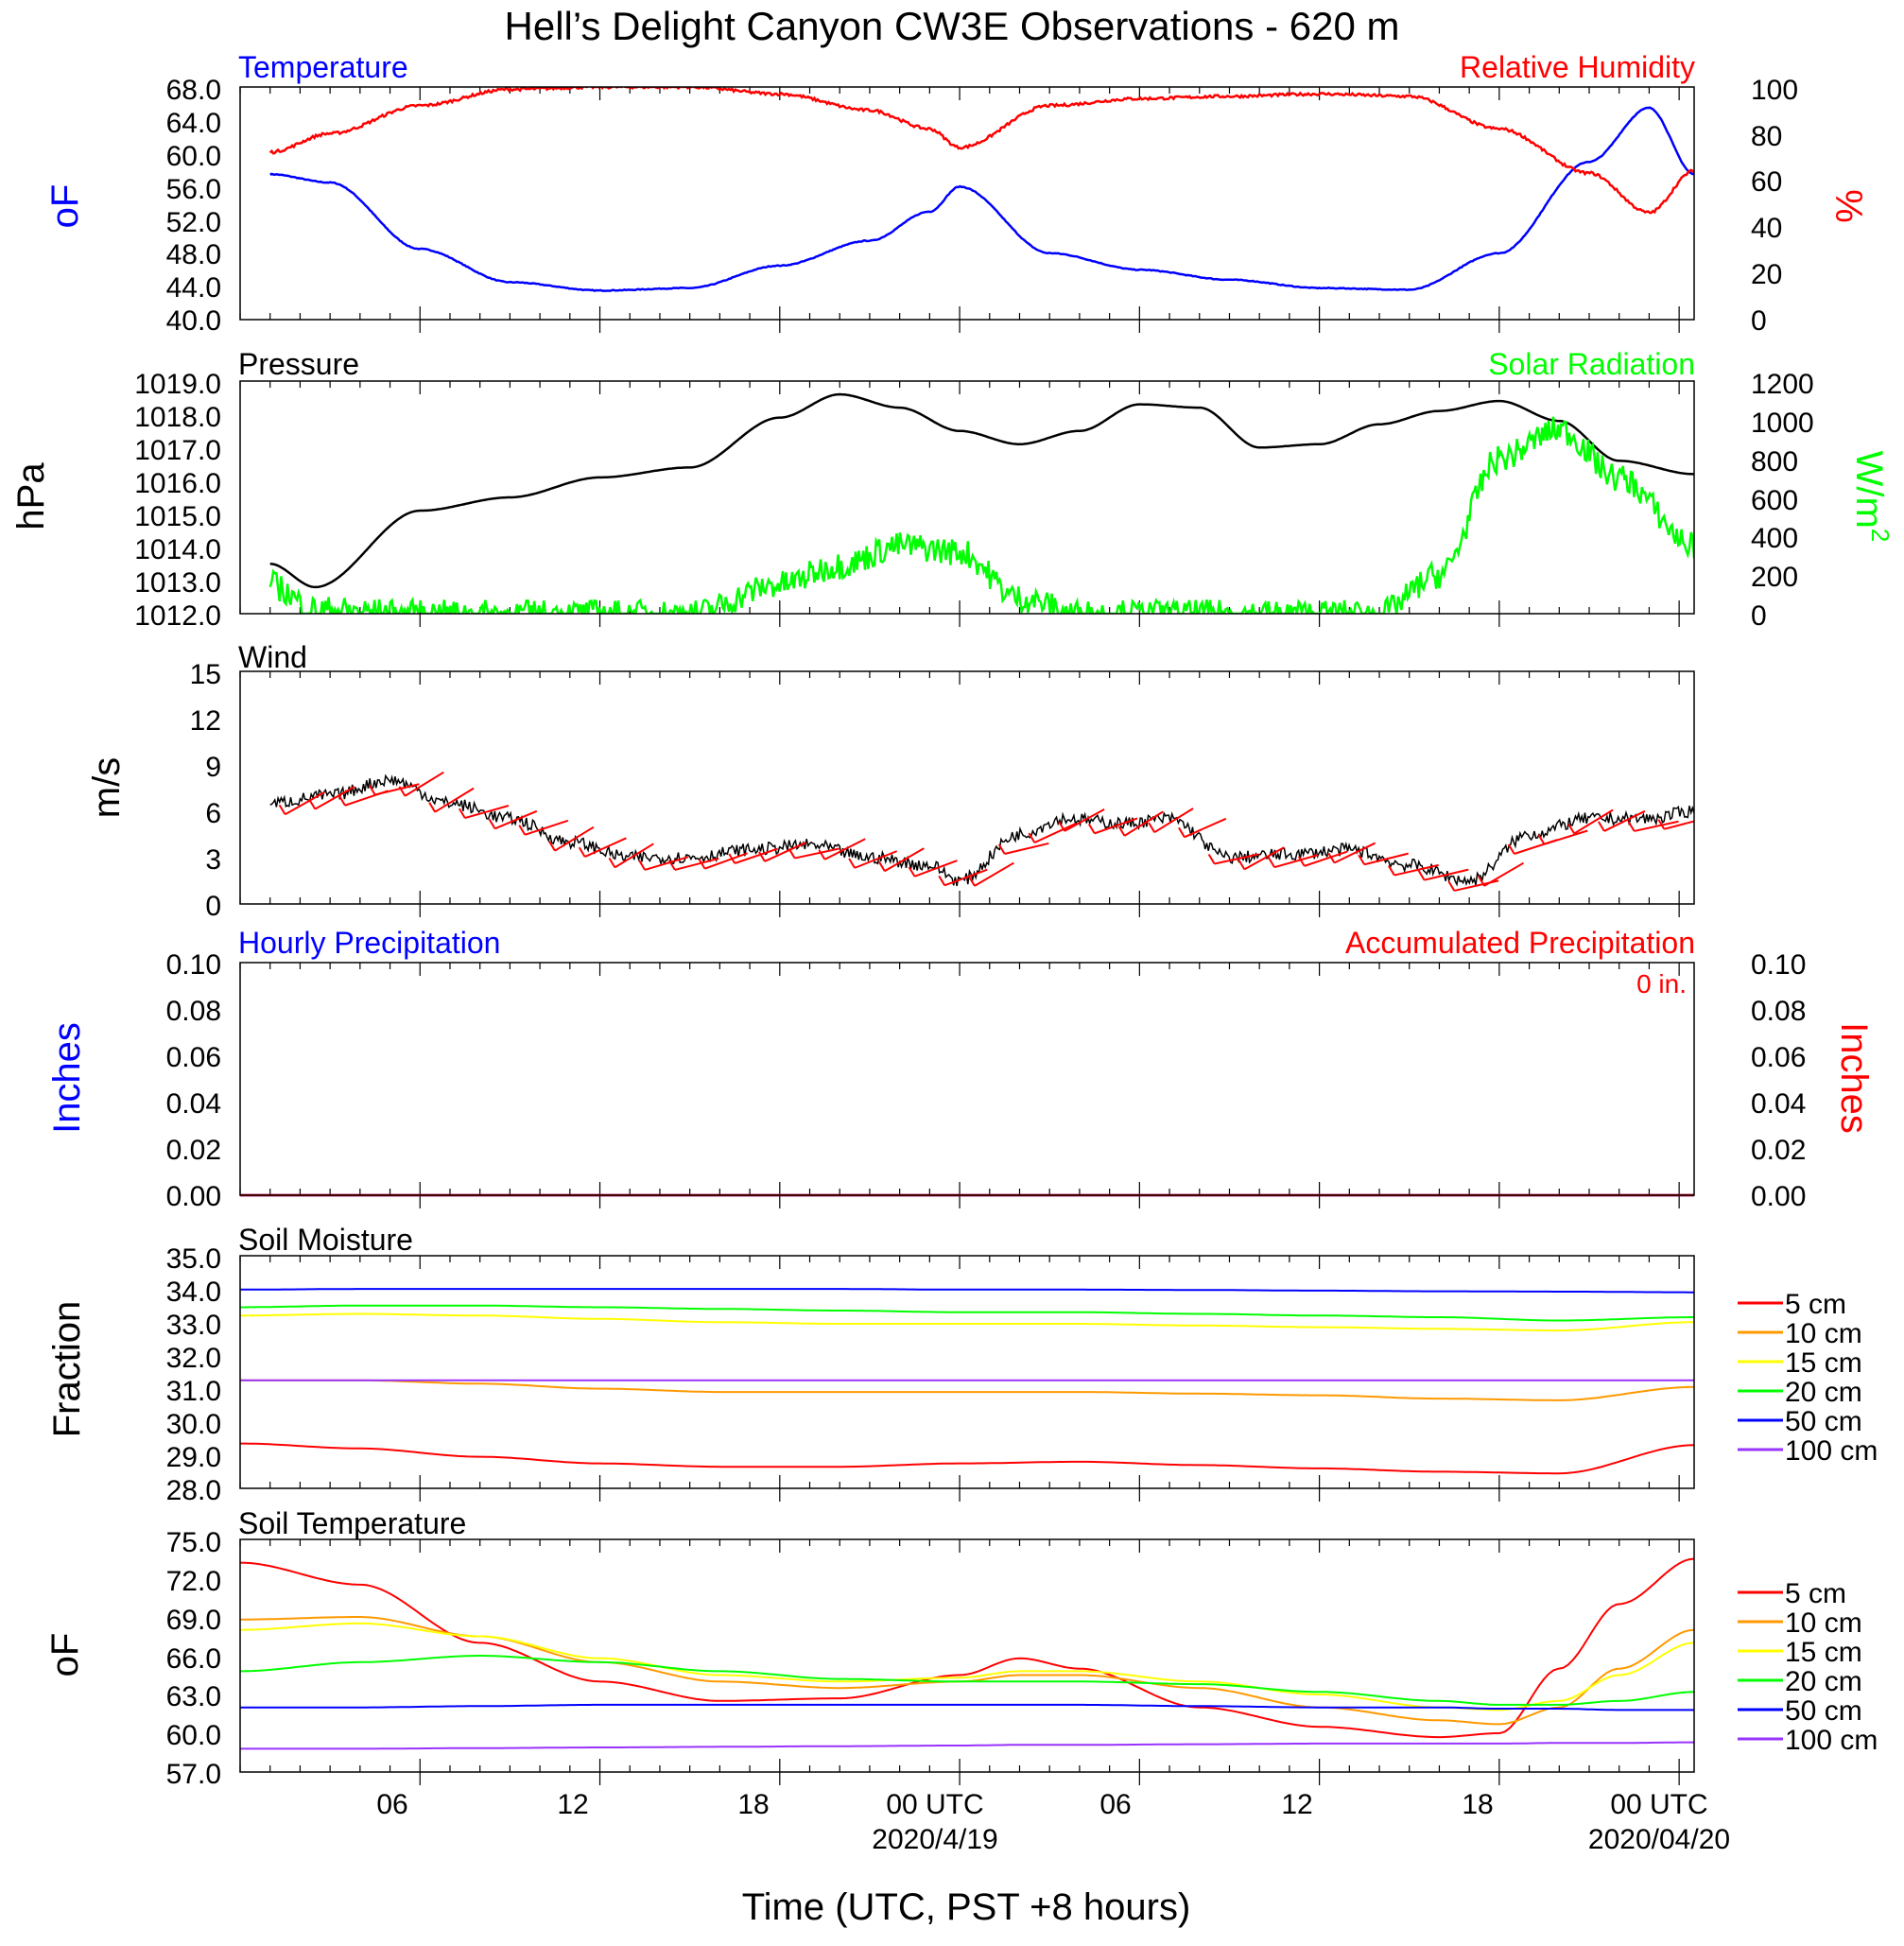 Image resolution: width=1904 pixels, height=1946 pixels. What do you see at coordinates (67, 1369) in the screenshot?
I see `soil-moisture-axis-label: Fraction` at bounding box center [67, 1369].